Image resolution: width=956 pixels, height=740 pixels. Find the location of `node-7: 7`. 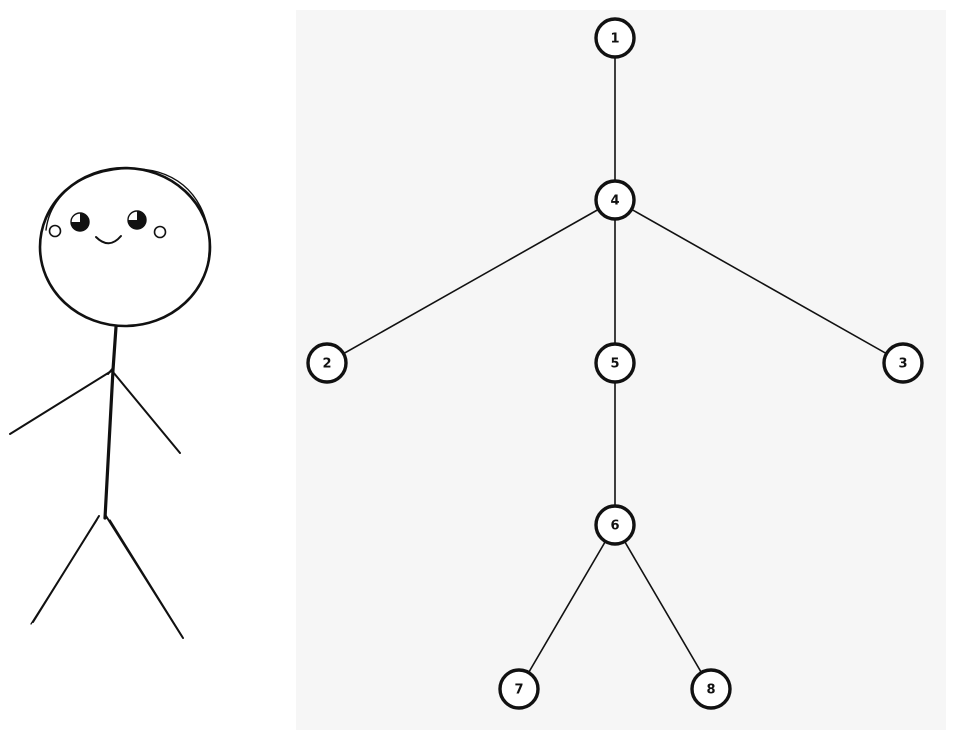

node-7: 7 is located at coordinates (519, 689).